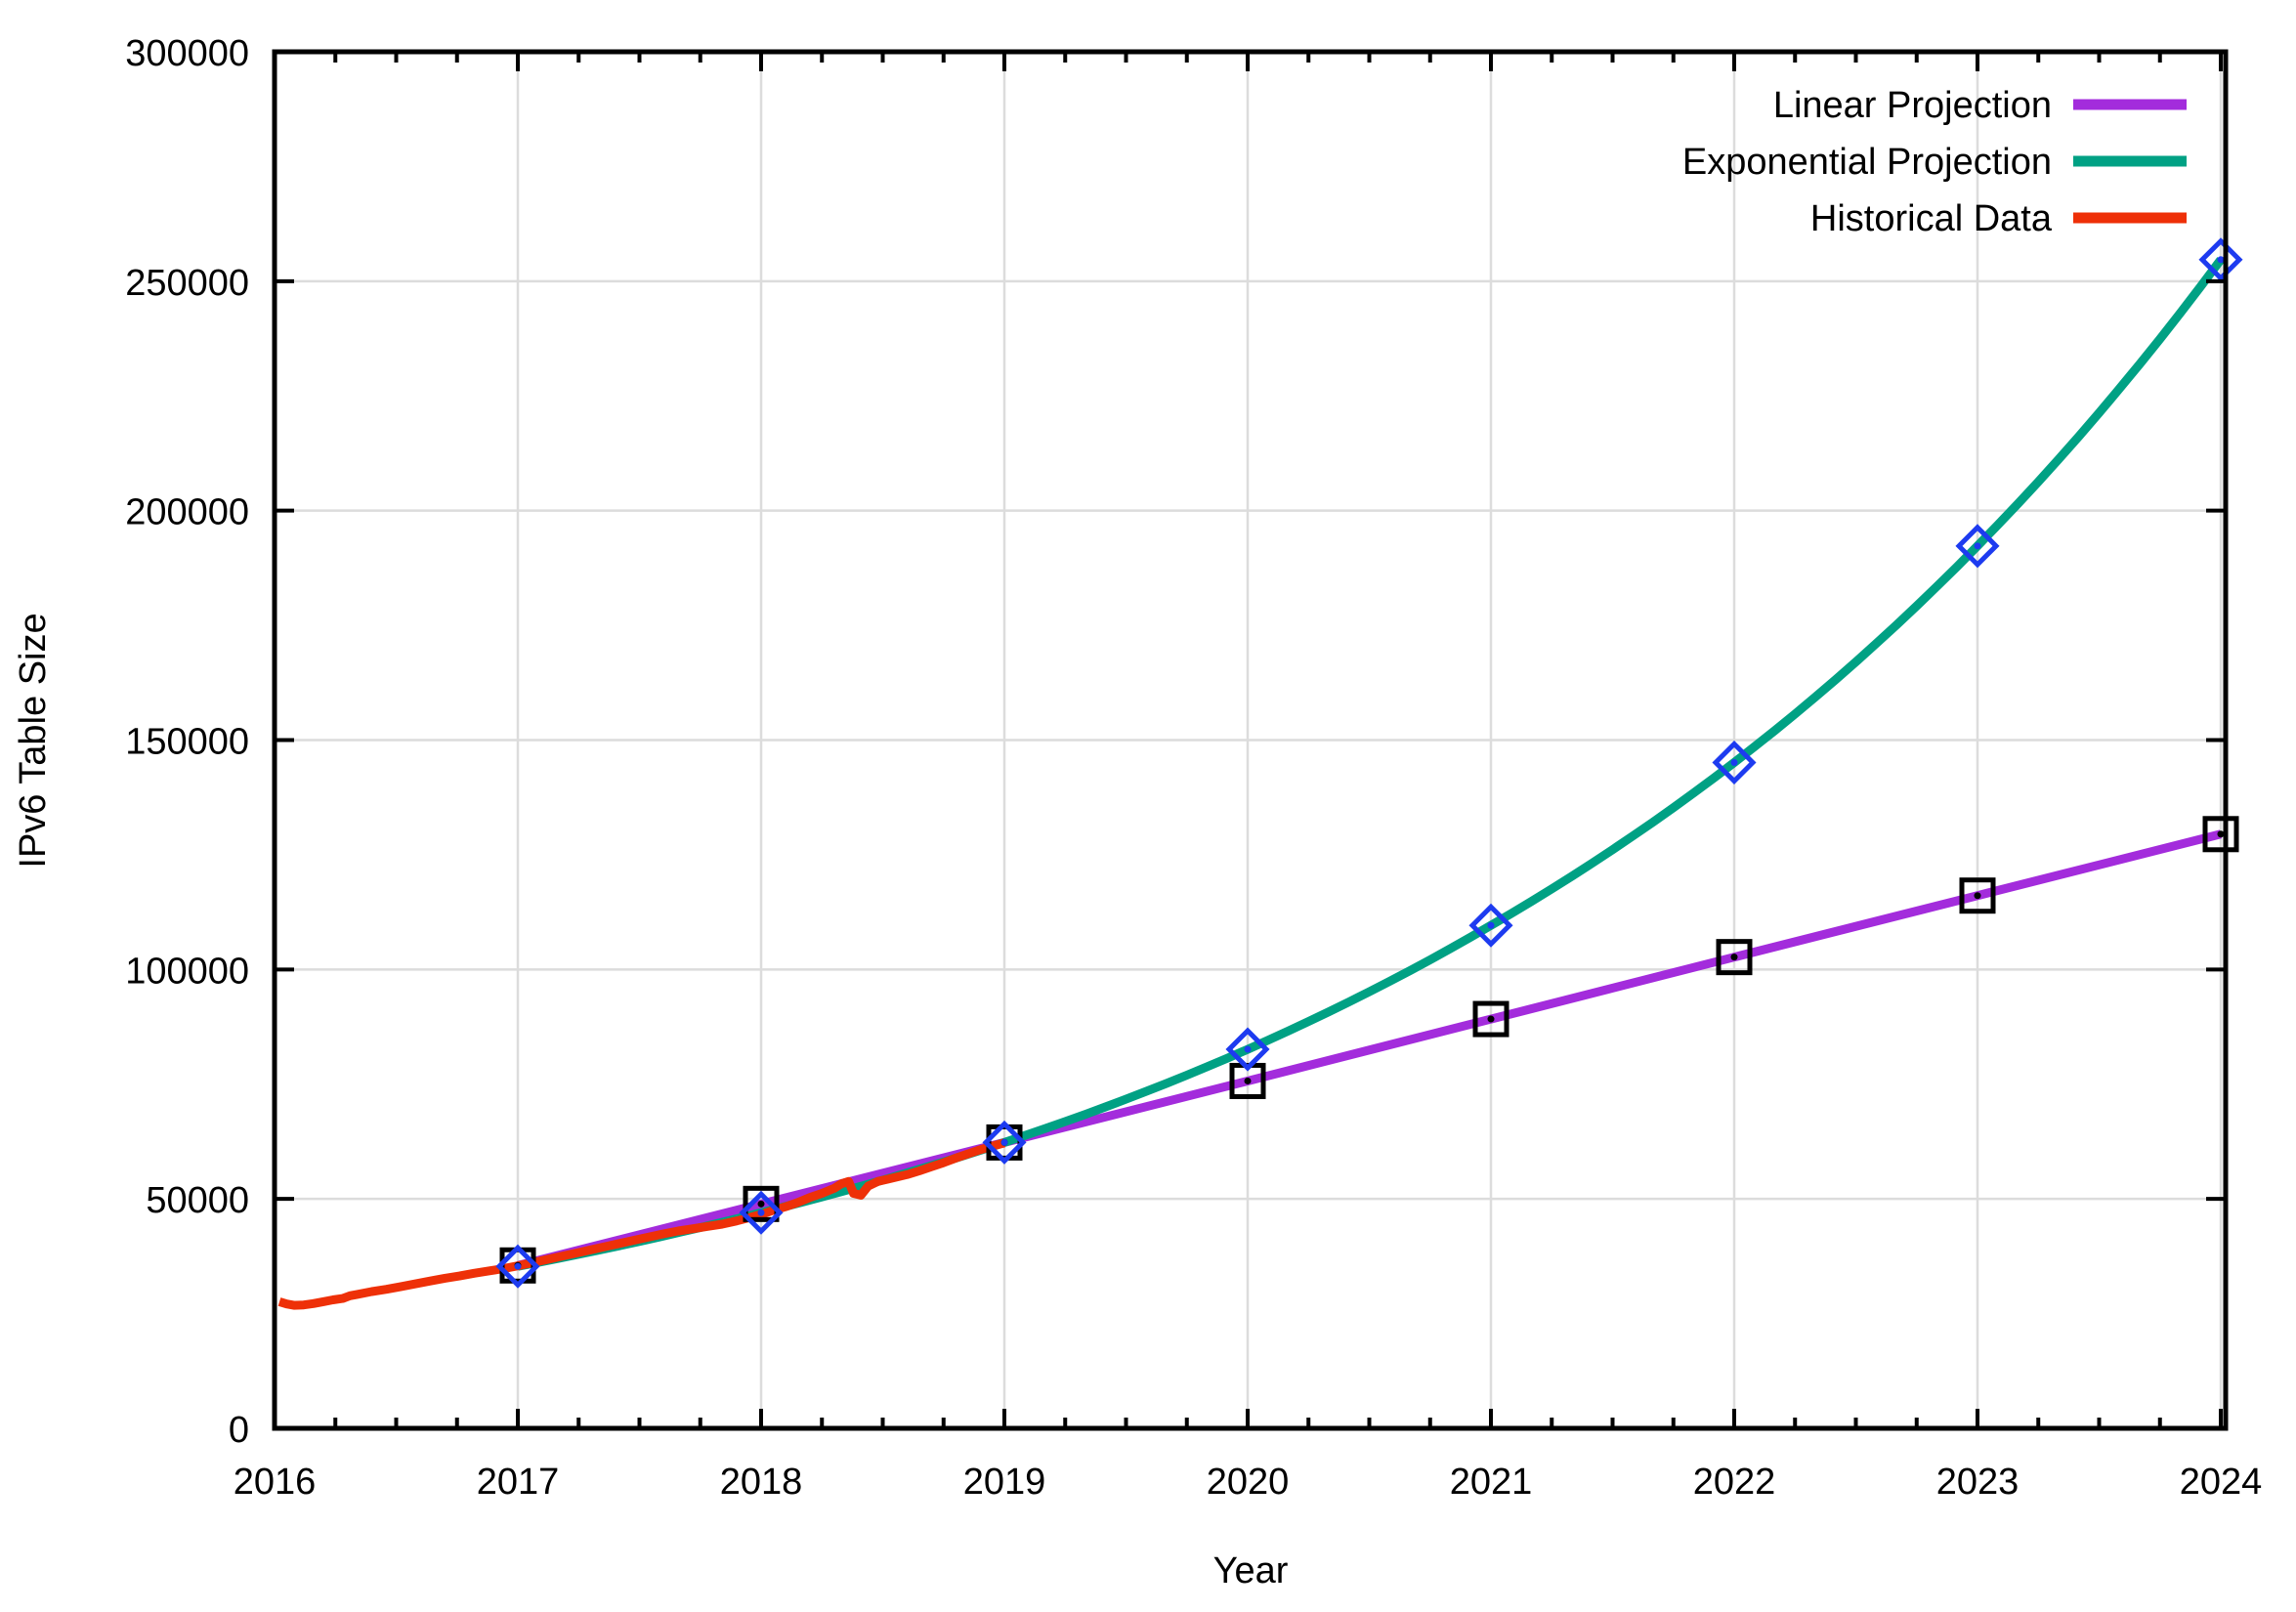  What do you see at coordinates (2222, 1482) in the screenshot?
I see `x-tick-label: 2024` at bounding box center [2222, 1482].